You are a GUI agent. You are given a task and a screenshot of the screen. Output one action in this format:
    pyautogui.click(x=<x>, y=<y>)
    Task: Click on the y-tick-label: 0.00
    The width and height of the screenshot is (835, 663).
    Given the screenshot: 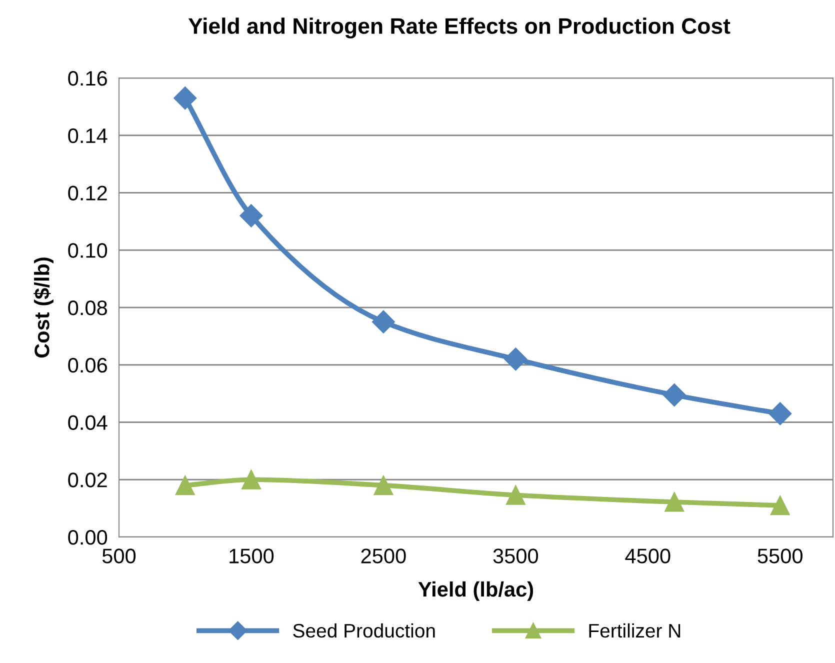 What is the action you would take?
    pyautogui.click(x=88, y=537)
    